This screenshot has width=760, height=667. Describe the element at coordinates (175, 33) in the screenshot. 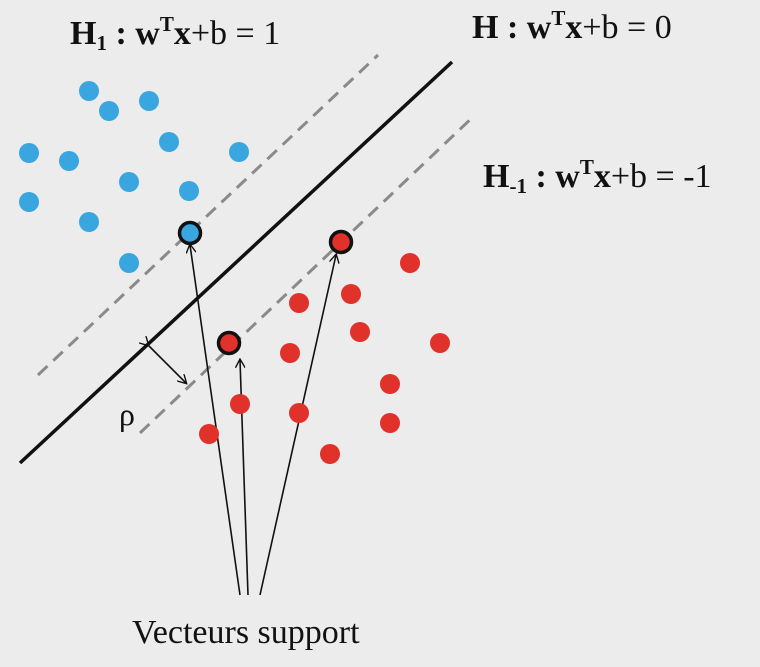

I see `equation-h1: H1 : wTx+b = 1` at that location.